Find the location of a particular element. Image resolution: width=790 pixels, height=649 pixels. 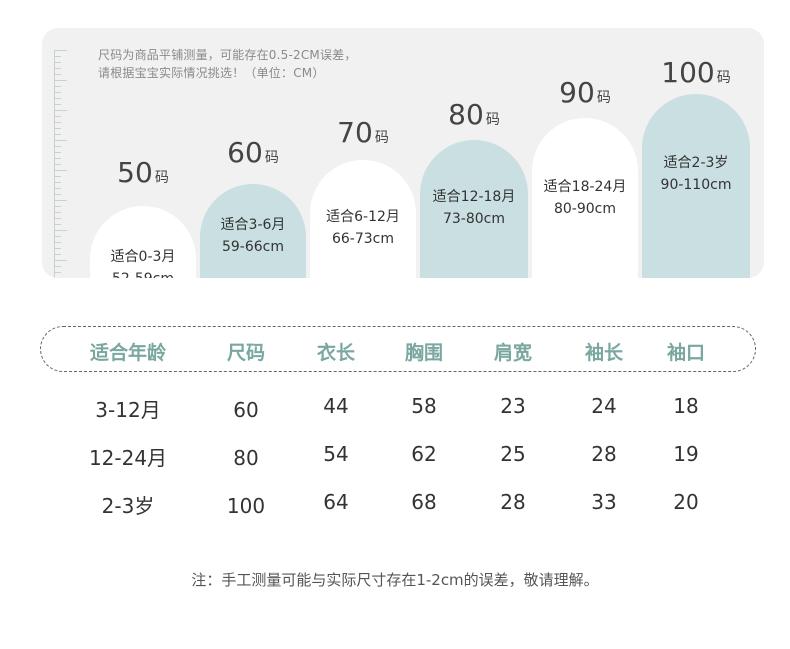

size-column: 70 码适合6-12月 66-73cm is located at coordinates (363, 197).